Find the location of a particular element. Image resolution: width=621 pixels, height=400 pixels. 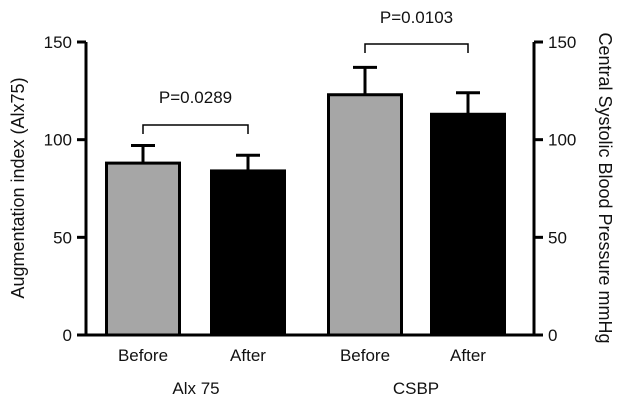

group-label: Alx 75 is located at coordinates (195, 388).